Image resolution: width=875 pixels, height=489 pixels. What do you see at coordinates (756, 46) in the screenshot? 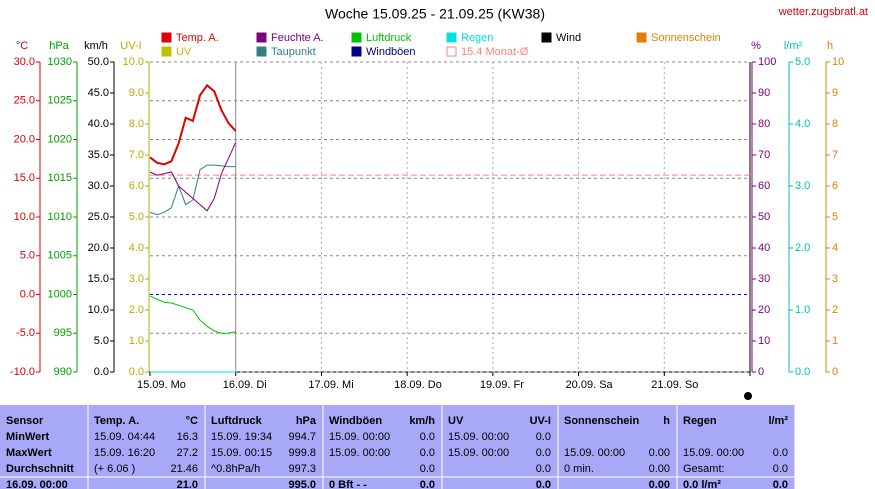
I see `y-axis-title: %` at bounding box center [756, 46].